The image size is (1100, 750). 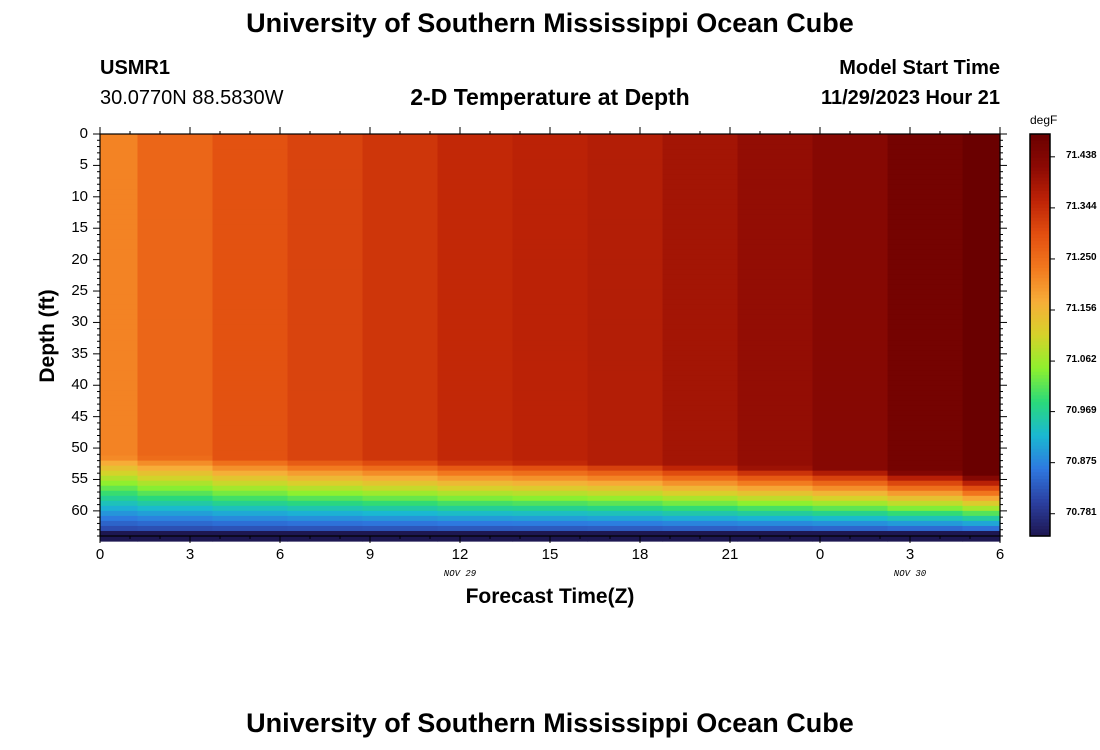 I want to click on y-tick-label: 20, so click(x=79, y=259).